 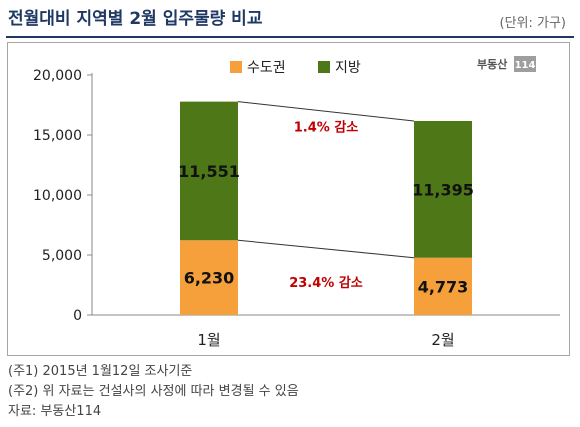 What do you see at coordinates (57, 136) in the screenshot?
I see `y-tick-label: 15,000` at bounding box center [57, 136].